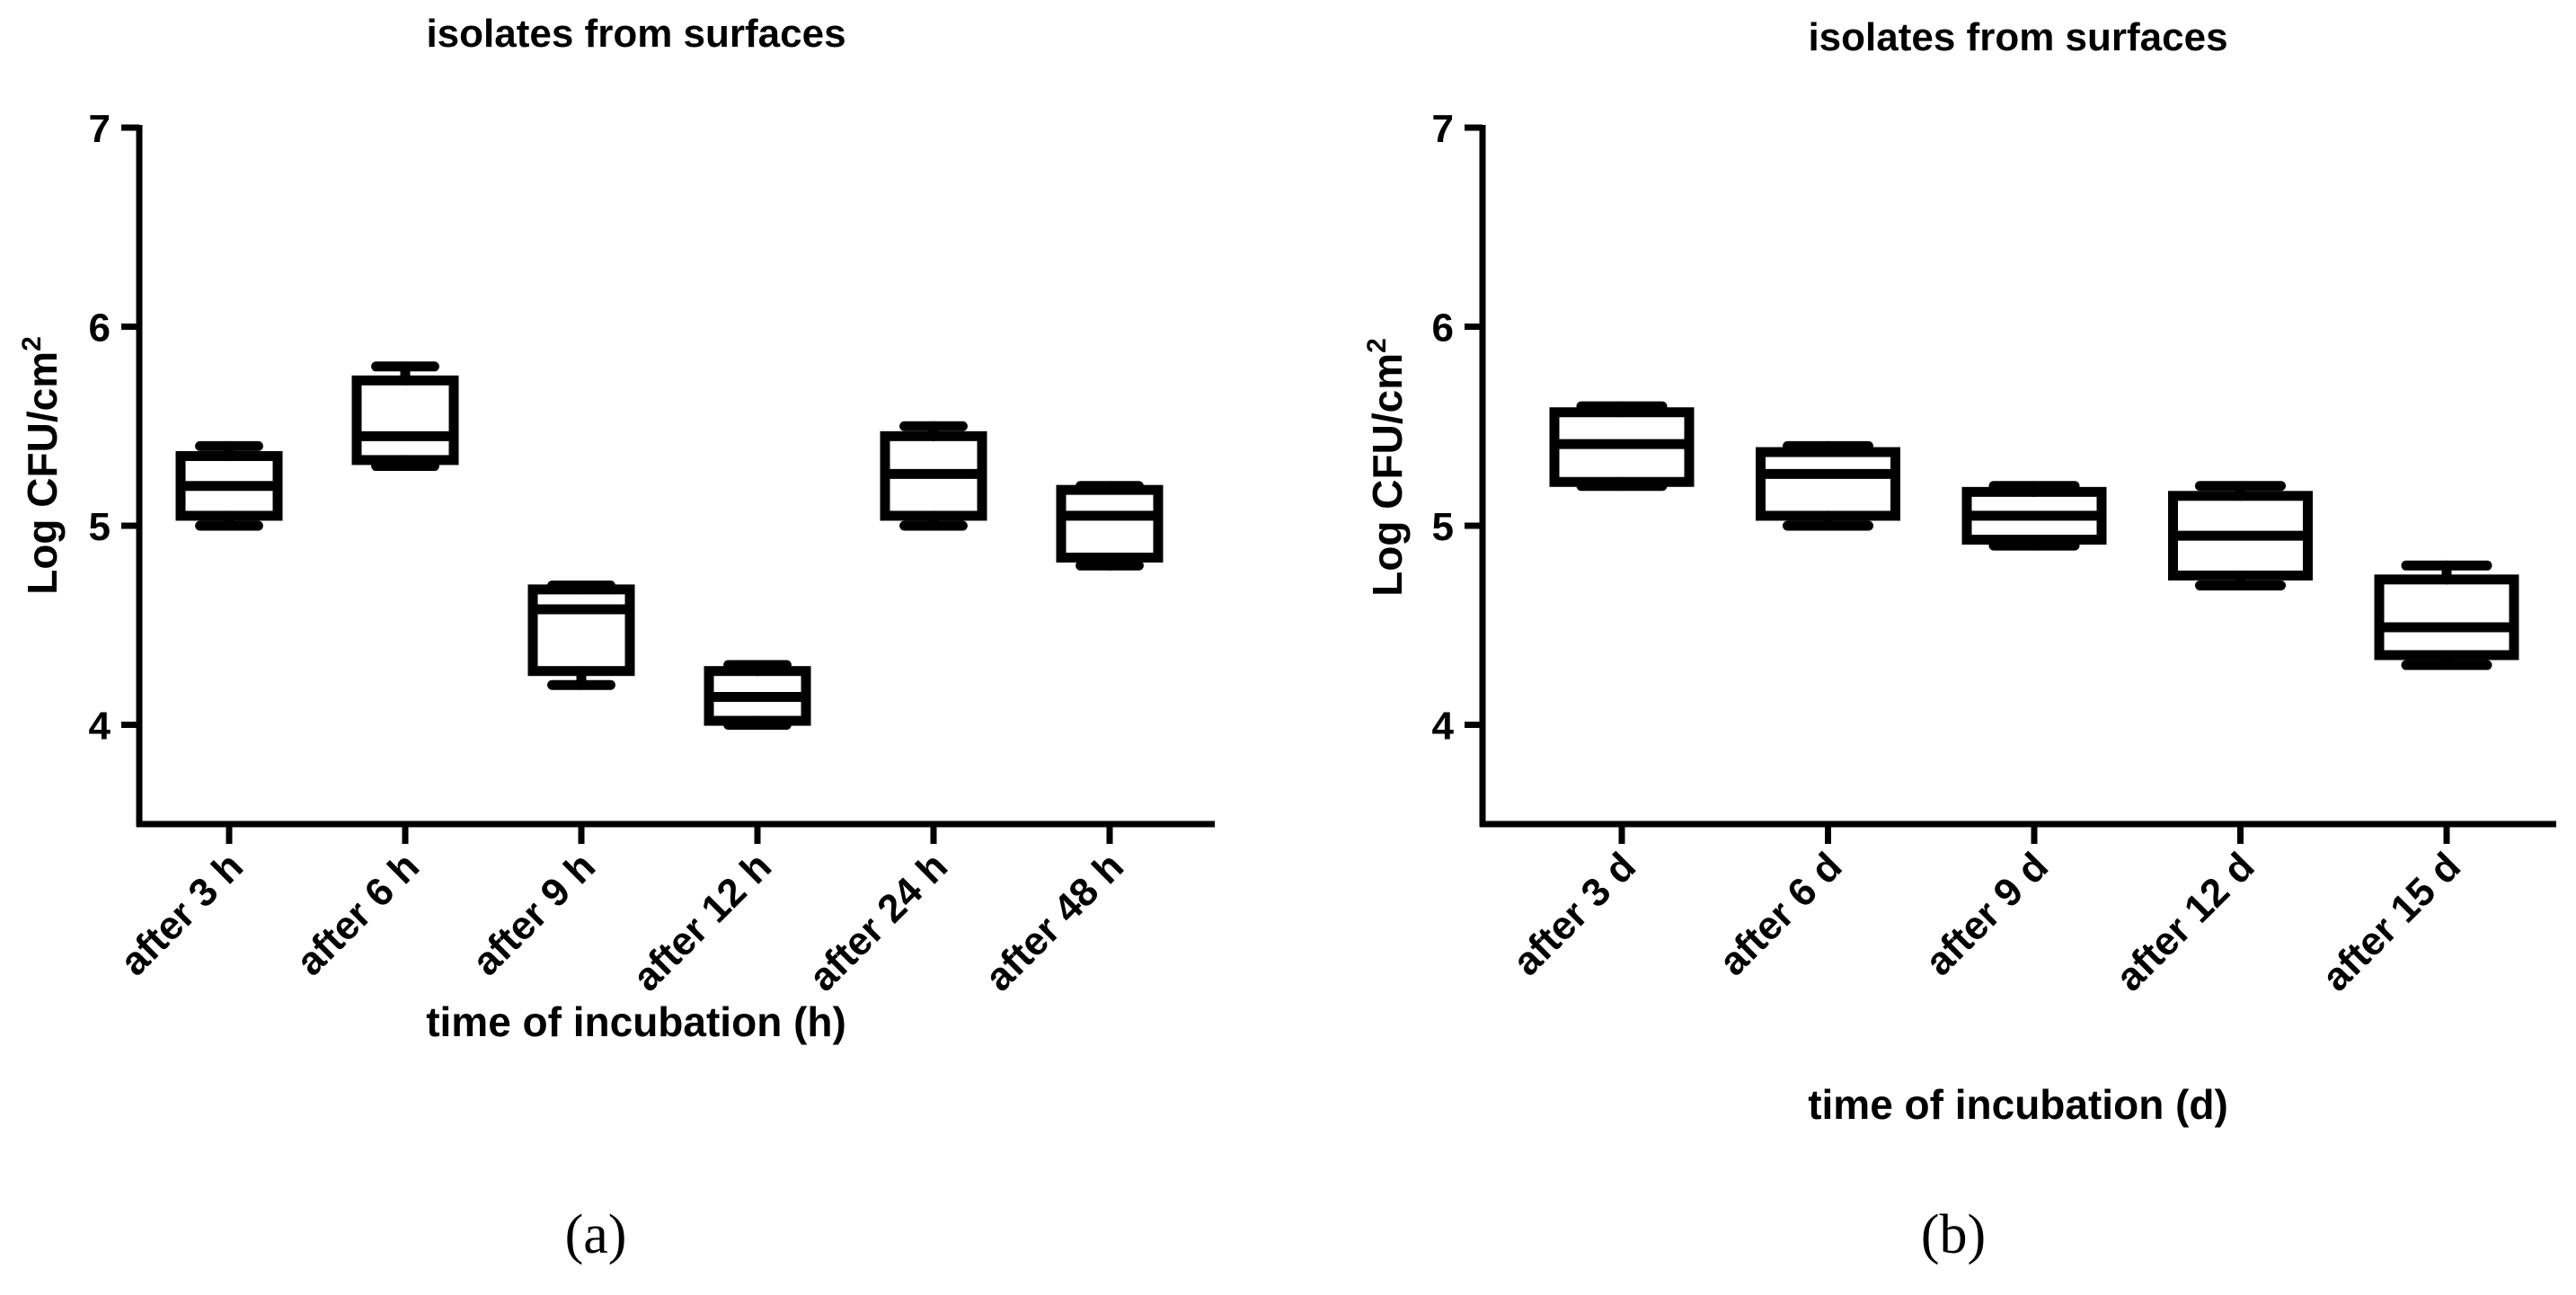  What do you see at coordinates (1987, 914) in the screenshot?
I see `chart-b-category-label: after 9 d` at bounding box center [1987, 914].